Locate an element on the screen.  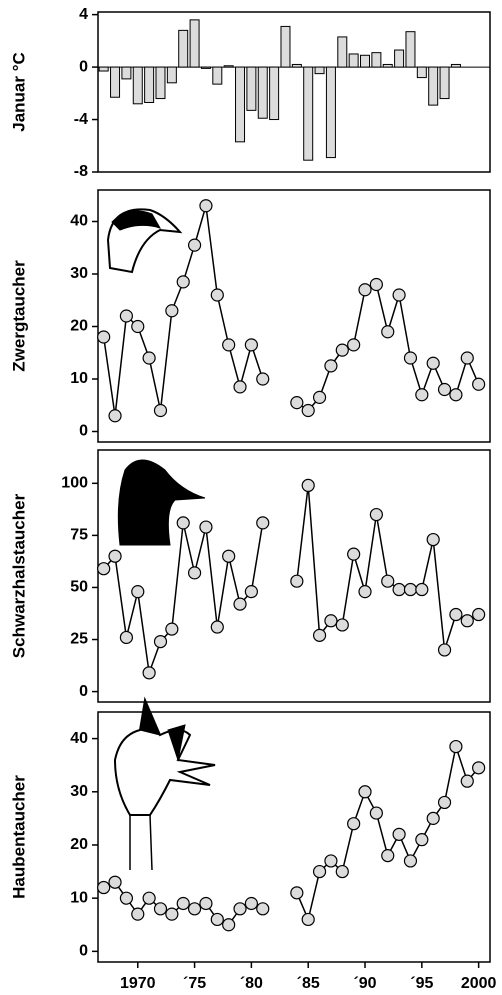
y-tick-label: 100 is located at coordinates (74, 483).